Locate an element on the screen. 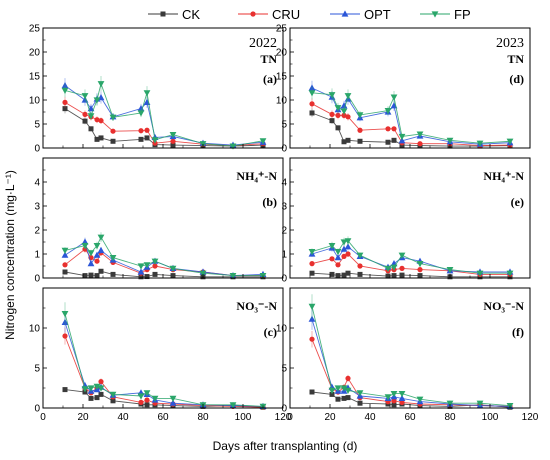 This screenshot has width=550, height=460. x-tick-label: 40 is located at coordinates (123, 417).